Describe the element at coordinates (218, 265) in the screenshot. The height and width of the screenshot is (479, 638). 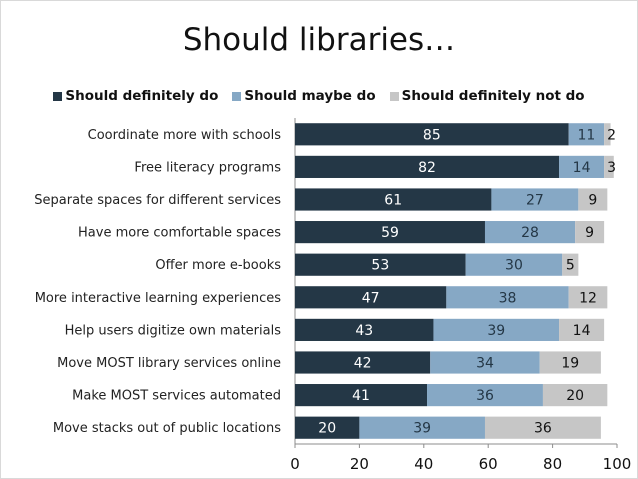
I see `category-label: Offer more e-books` at that location.